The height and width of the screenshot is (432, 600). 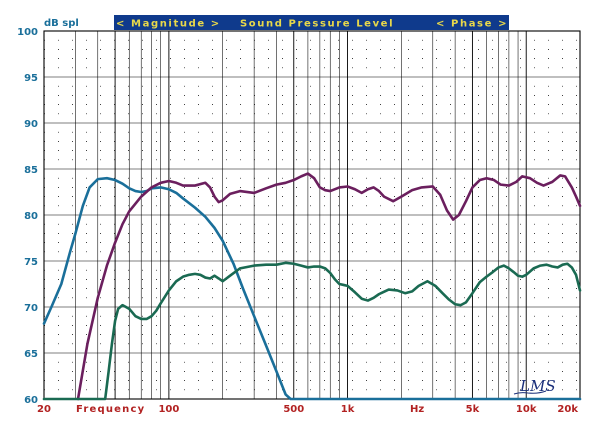 What do you see at coordinates (31, 216) in the screenshot?
I see `y-tick-label: 80` at bounding box center [31, 216].